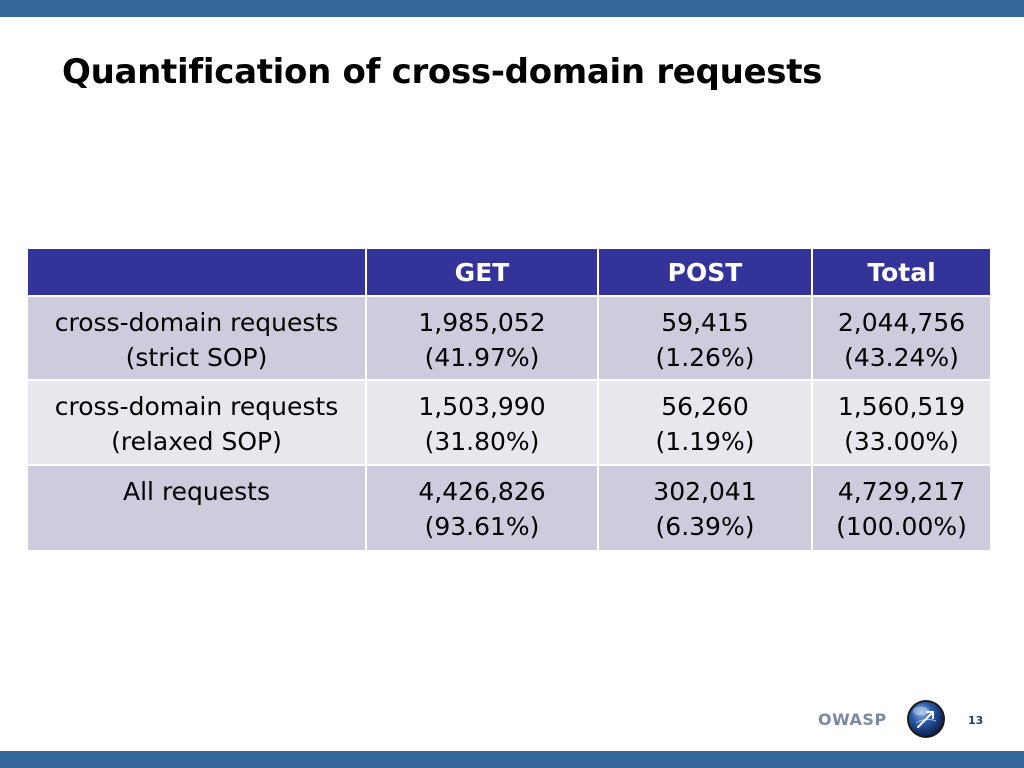  What do you see at coordinates (196, 441) in the screenshot?
I see `cell-line: (relaxed SOP)` at bounding box center [196, 441].